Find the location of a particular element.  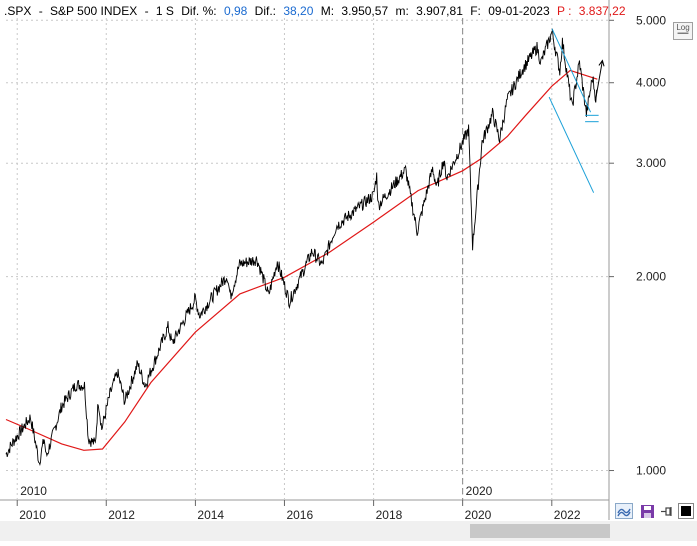

x-tick-label: 2018 is located at coordinates (389, 515).